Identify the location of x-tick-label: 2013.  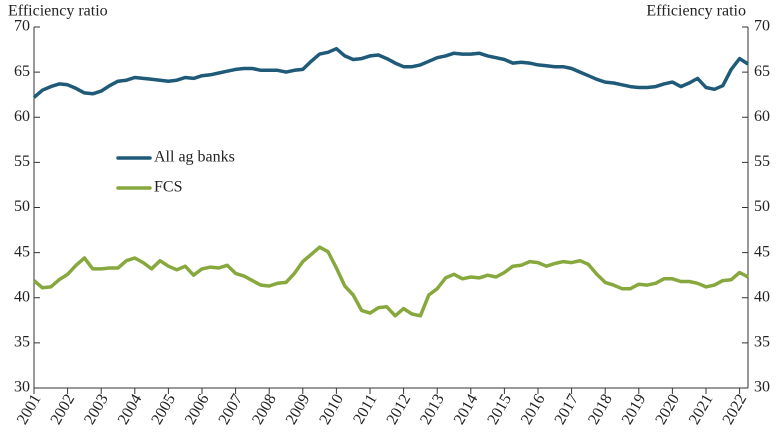
(432, 409).